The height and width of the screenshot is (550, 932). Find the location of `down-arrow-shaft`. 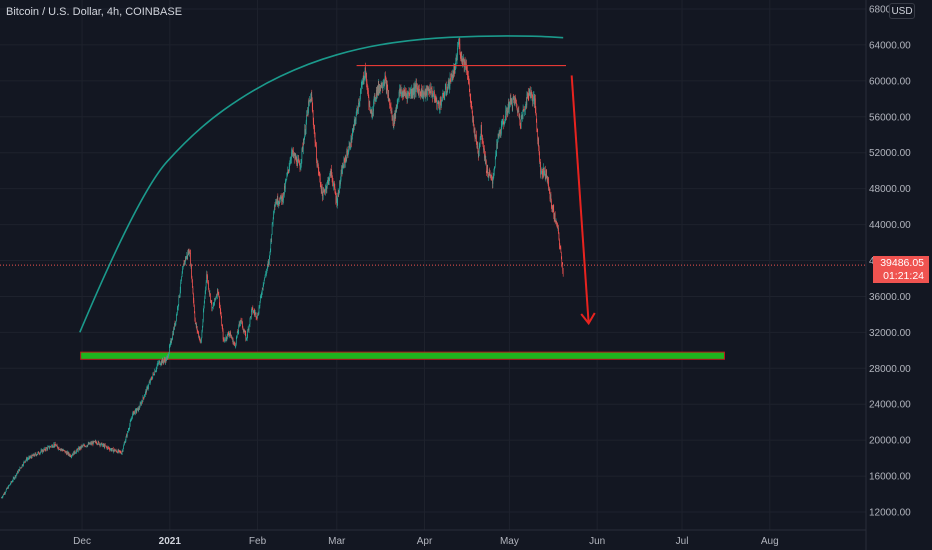

down-arrow-shaft is located at coordinates (580, 199).